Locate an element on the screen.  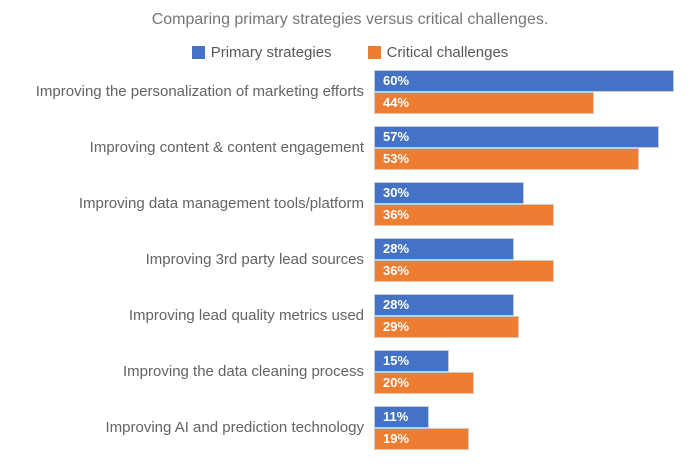
primary-strategies-value-label: 15% is located at coordinates (396, 360).